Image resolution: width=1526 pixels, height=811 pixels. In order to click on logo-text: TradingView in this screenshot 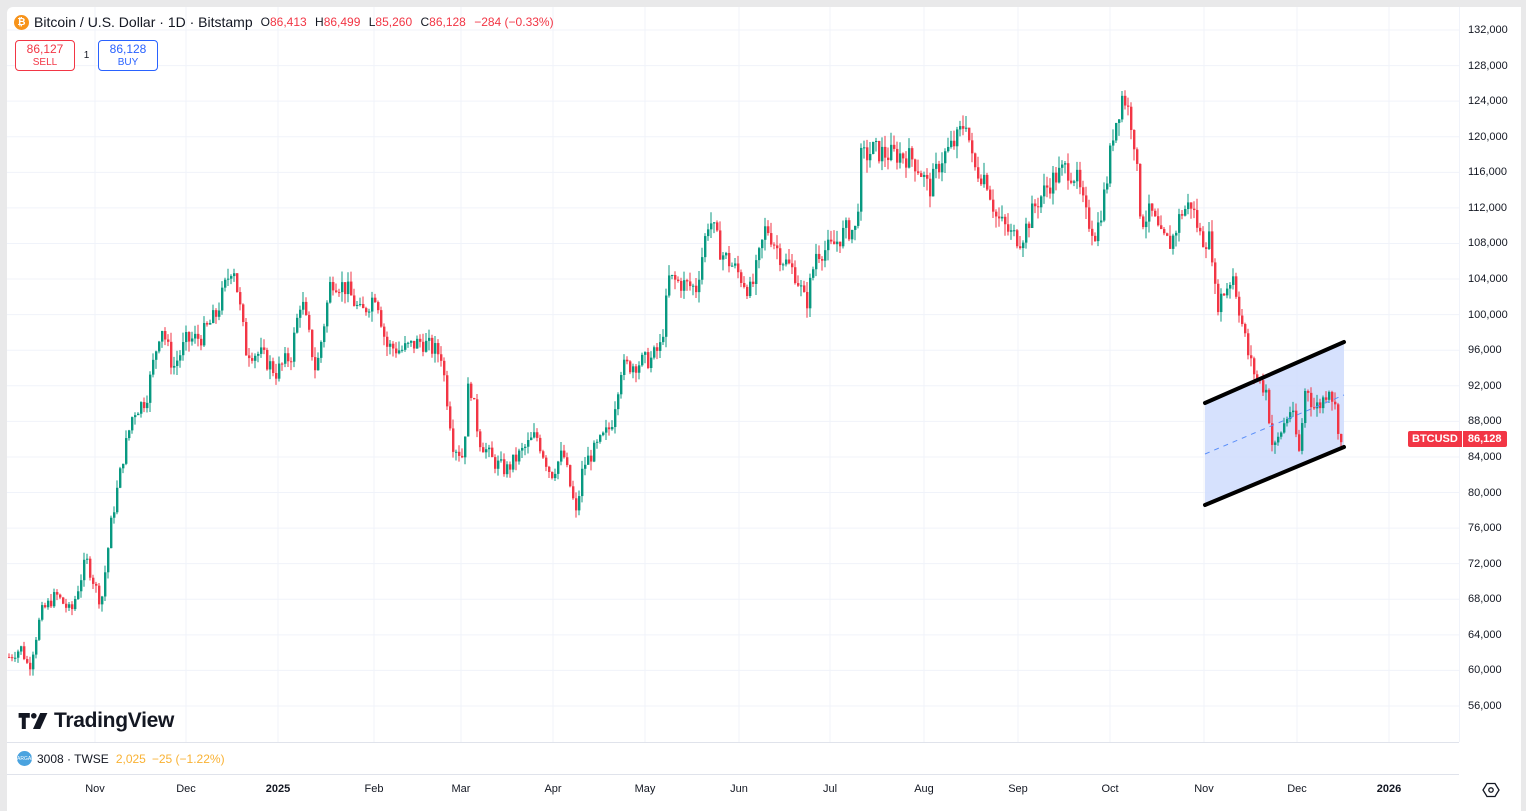, I will do `click(114, 720)`.